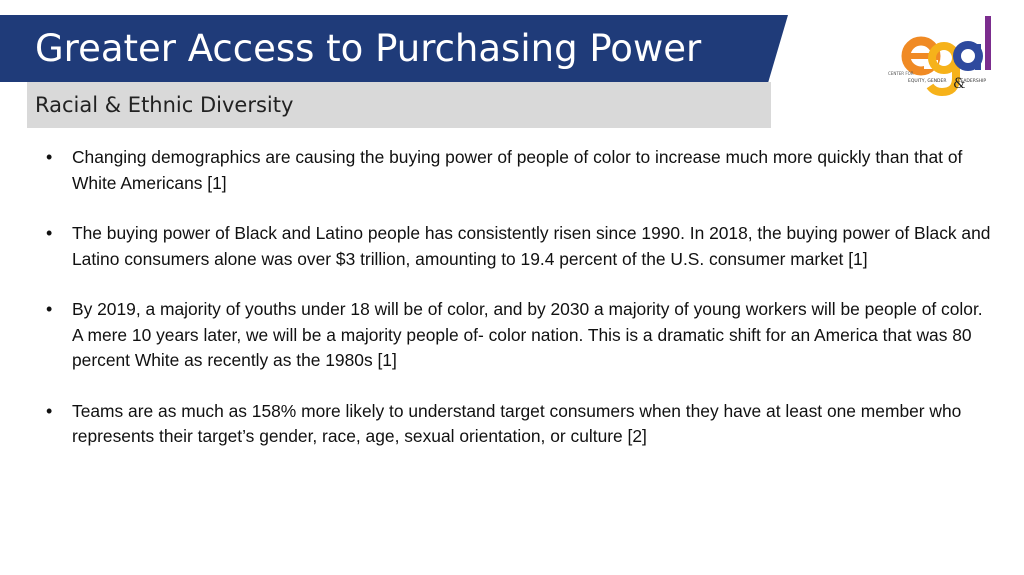 This screenshot has height=575, width=1024. What do you see at coordinates (927, 81) in the screenshot?
I see `logo-caption-equity-gender: EQUITY, GENDER` at bounding box center [927, 81].